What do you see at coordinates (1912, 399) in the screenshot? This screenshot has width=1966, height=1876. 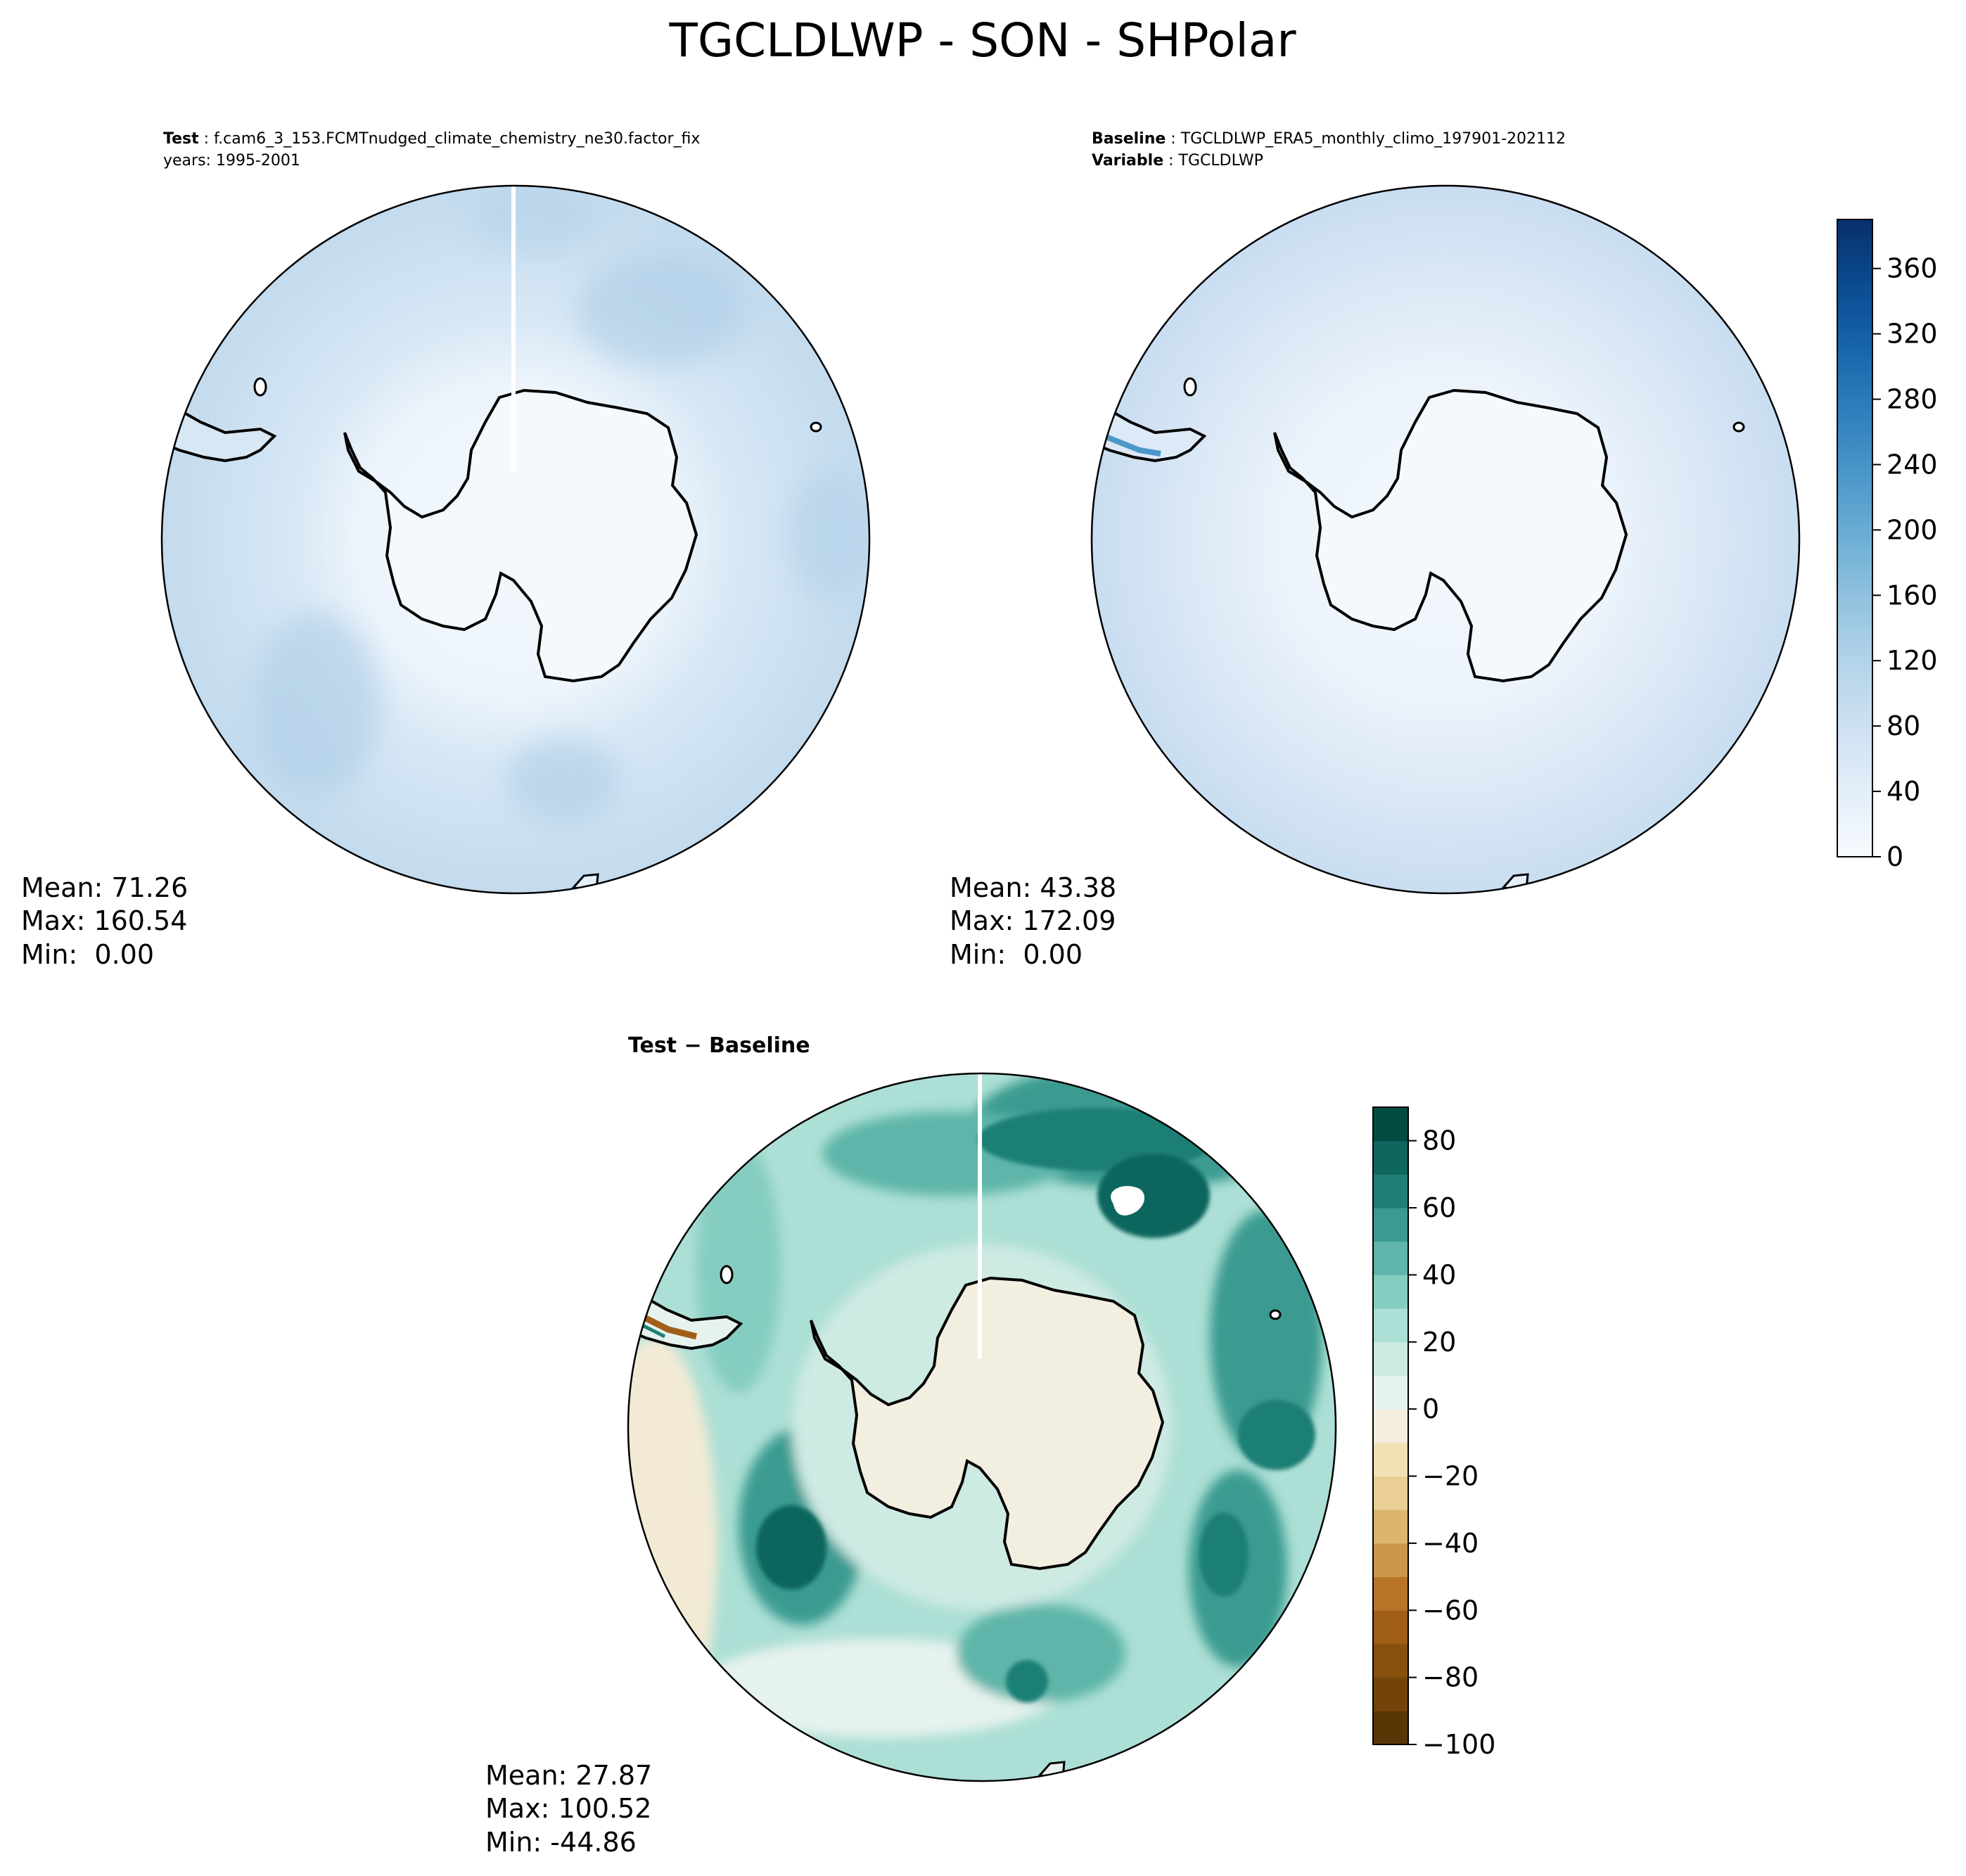 I see `baseline-colorbar-tick-label: 280` at bounding box center [1912, 399].